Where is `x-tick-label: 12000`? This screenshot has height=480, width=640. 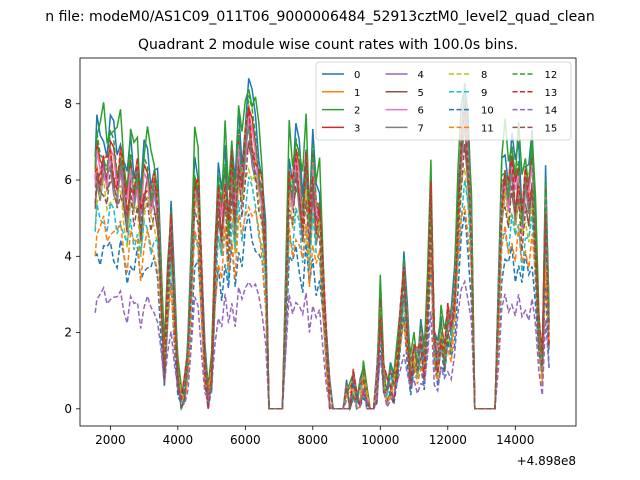
x-tick-label: 12000 is located at coordinates (448, 440).